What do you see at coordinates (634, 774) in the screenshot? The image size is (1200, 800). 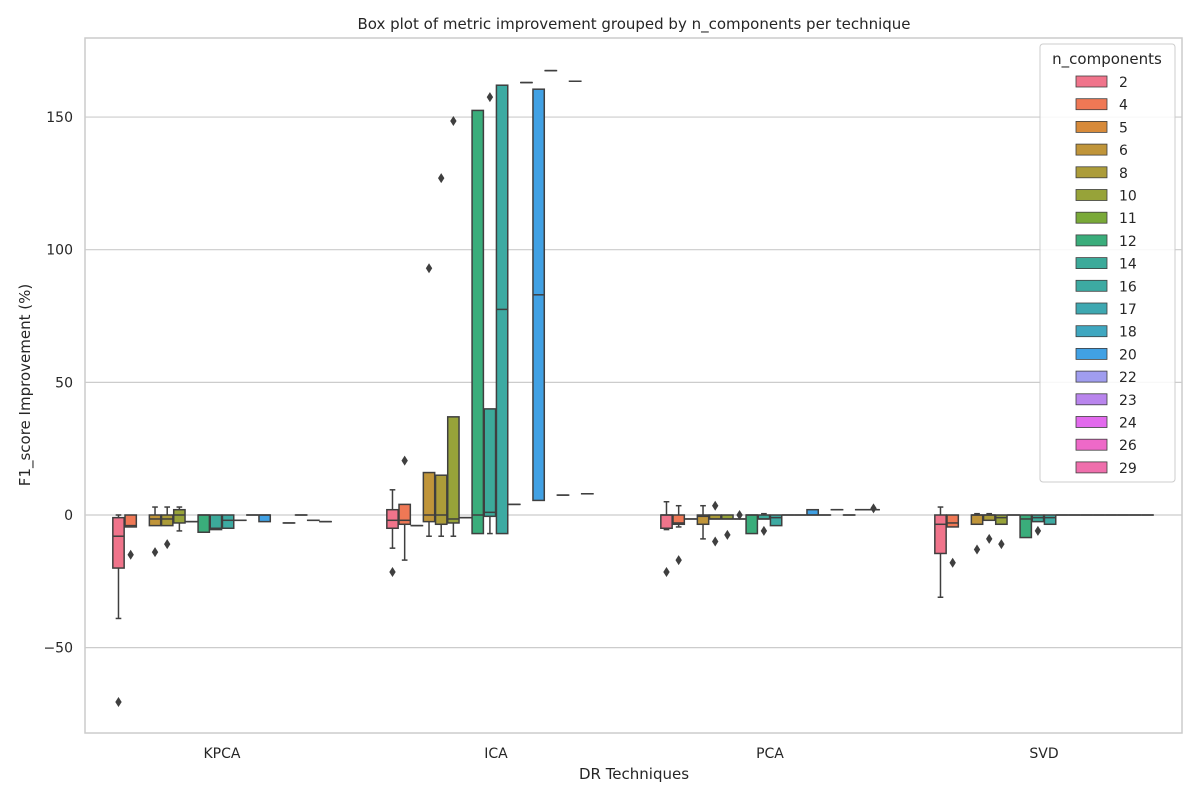 I see `x-axis-label: DR Techniques` at bounding box center [634, 774].